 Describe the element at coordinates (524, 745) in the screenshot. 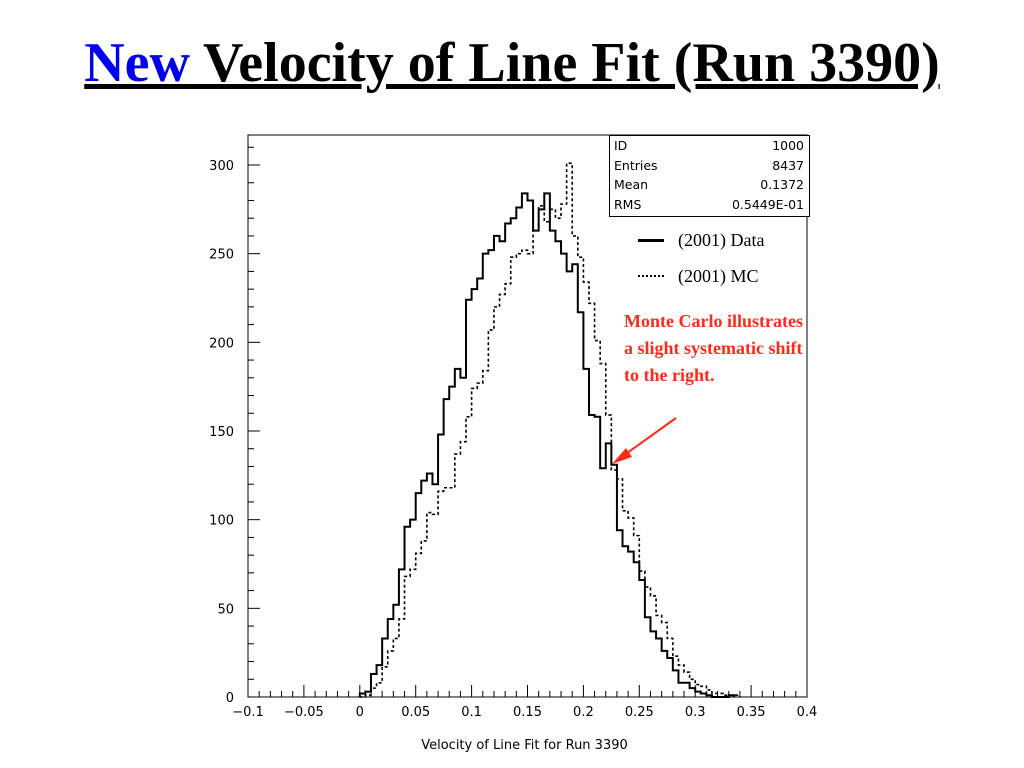

I see `x-axis-label: Velocity of Line Fit for Run 3390` at that location.